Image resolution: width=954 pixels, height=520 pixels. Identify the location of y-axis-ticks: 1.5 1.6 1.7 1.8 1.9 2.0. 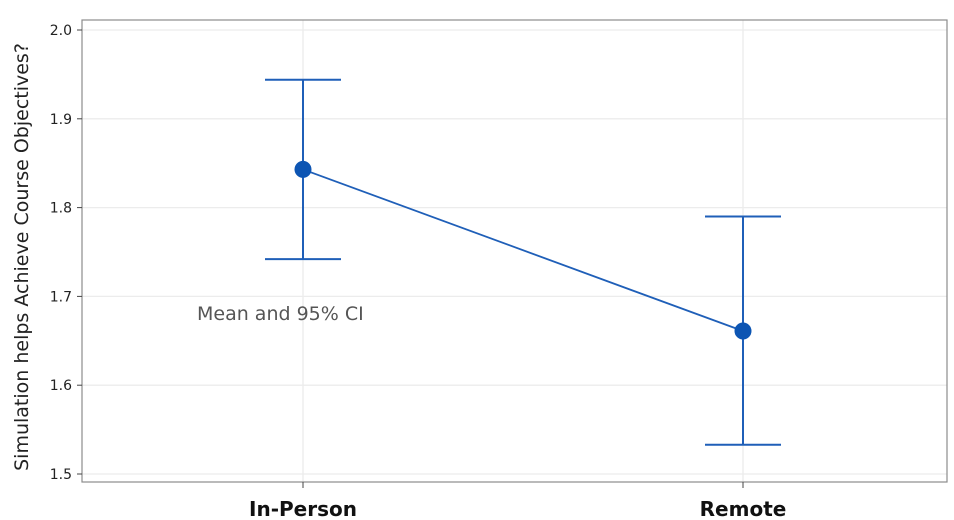
(66, 253).